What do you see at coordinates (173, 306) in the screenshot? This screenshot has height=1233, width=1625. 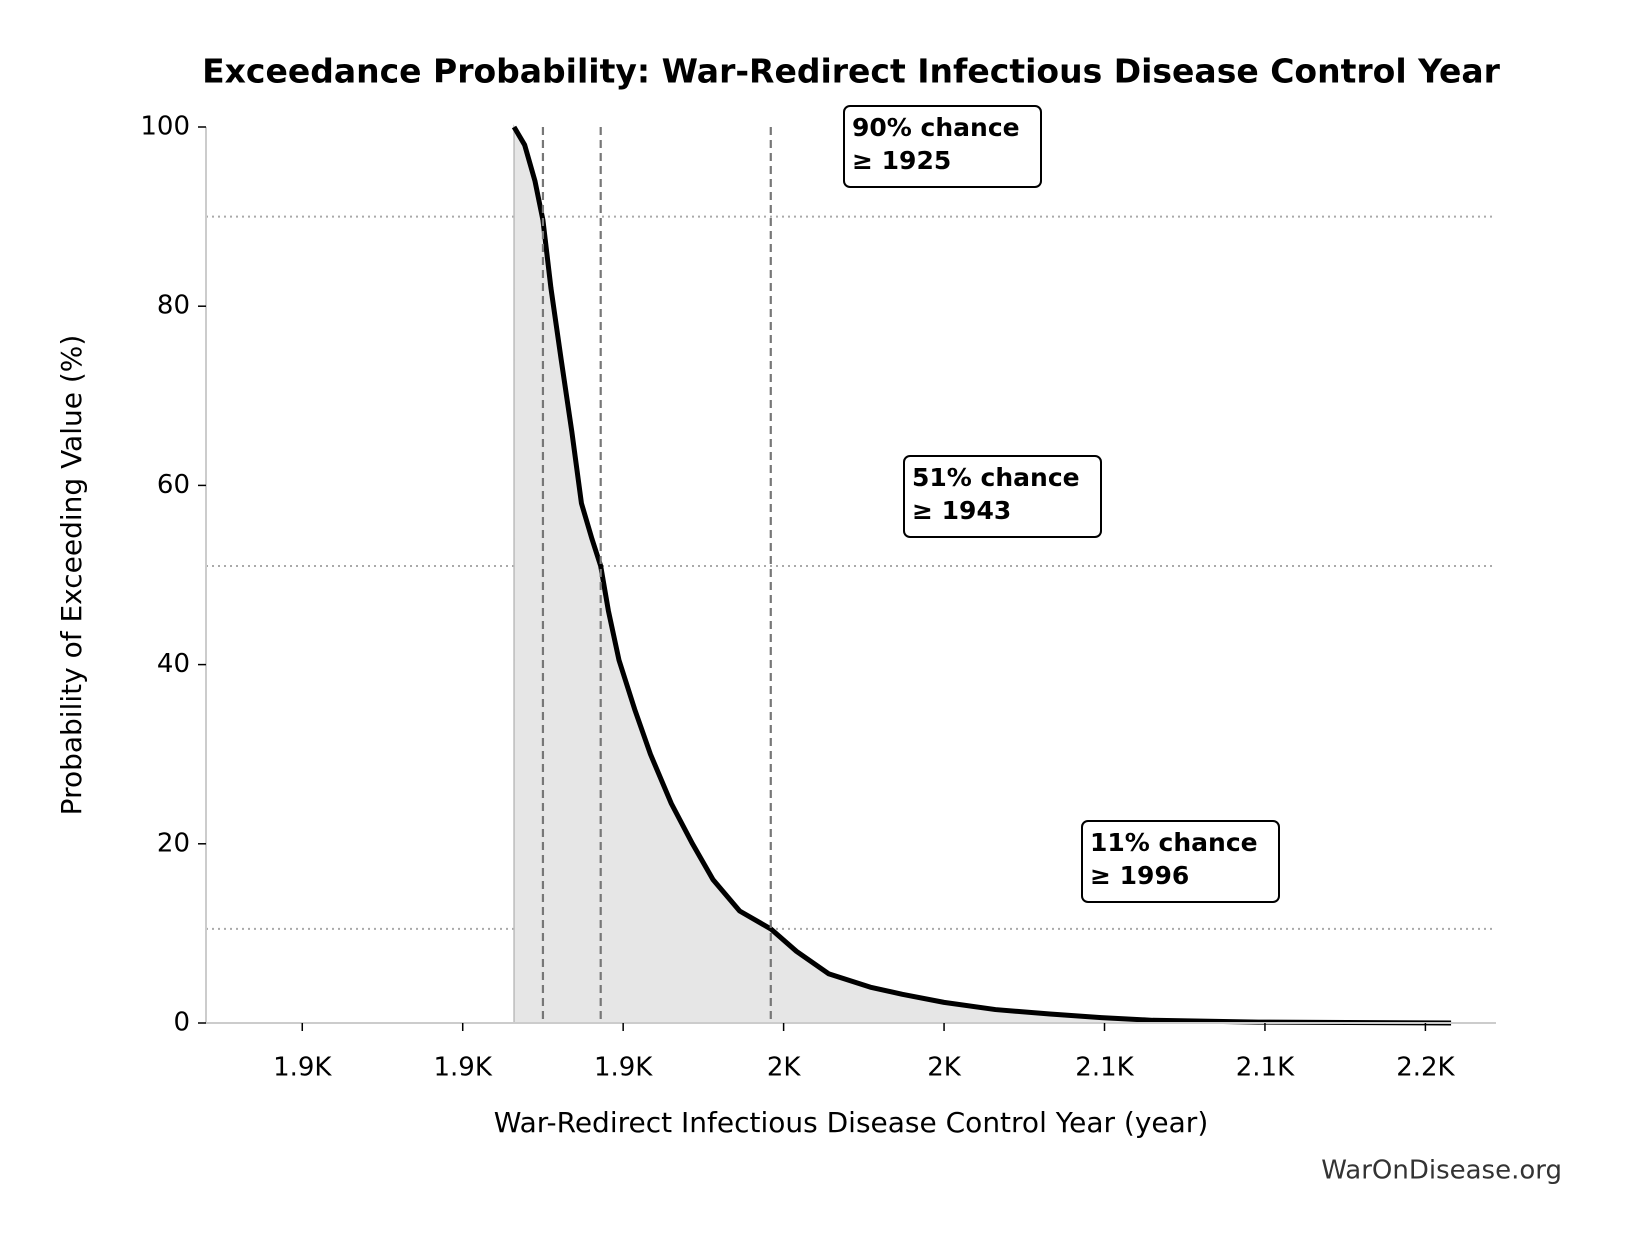 I see `y-tick-label: 80` at bounding box center [173, 306].